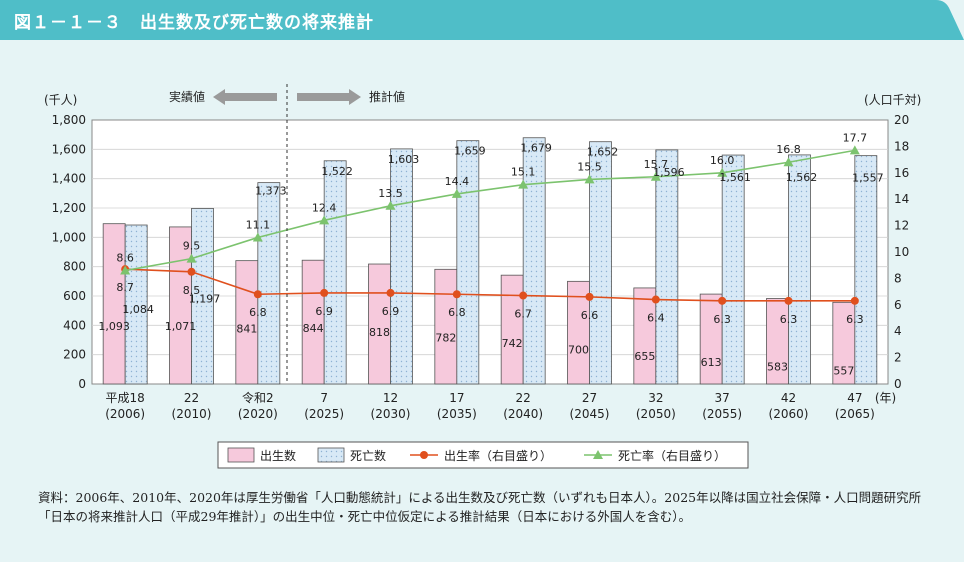  What do you see at coordinates (656, 164) in the screenshot?
I see `death-rate-label: 15.7` at bounding box center [656, 164].